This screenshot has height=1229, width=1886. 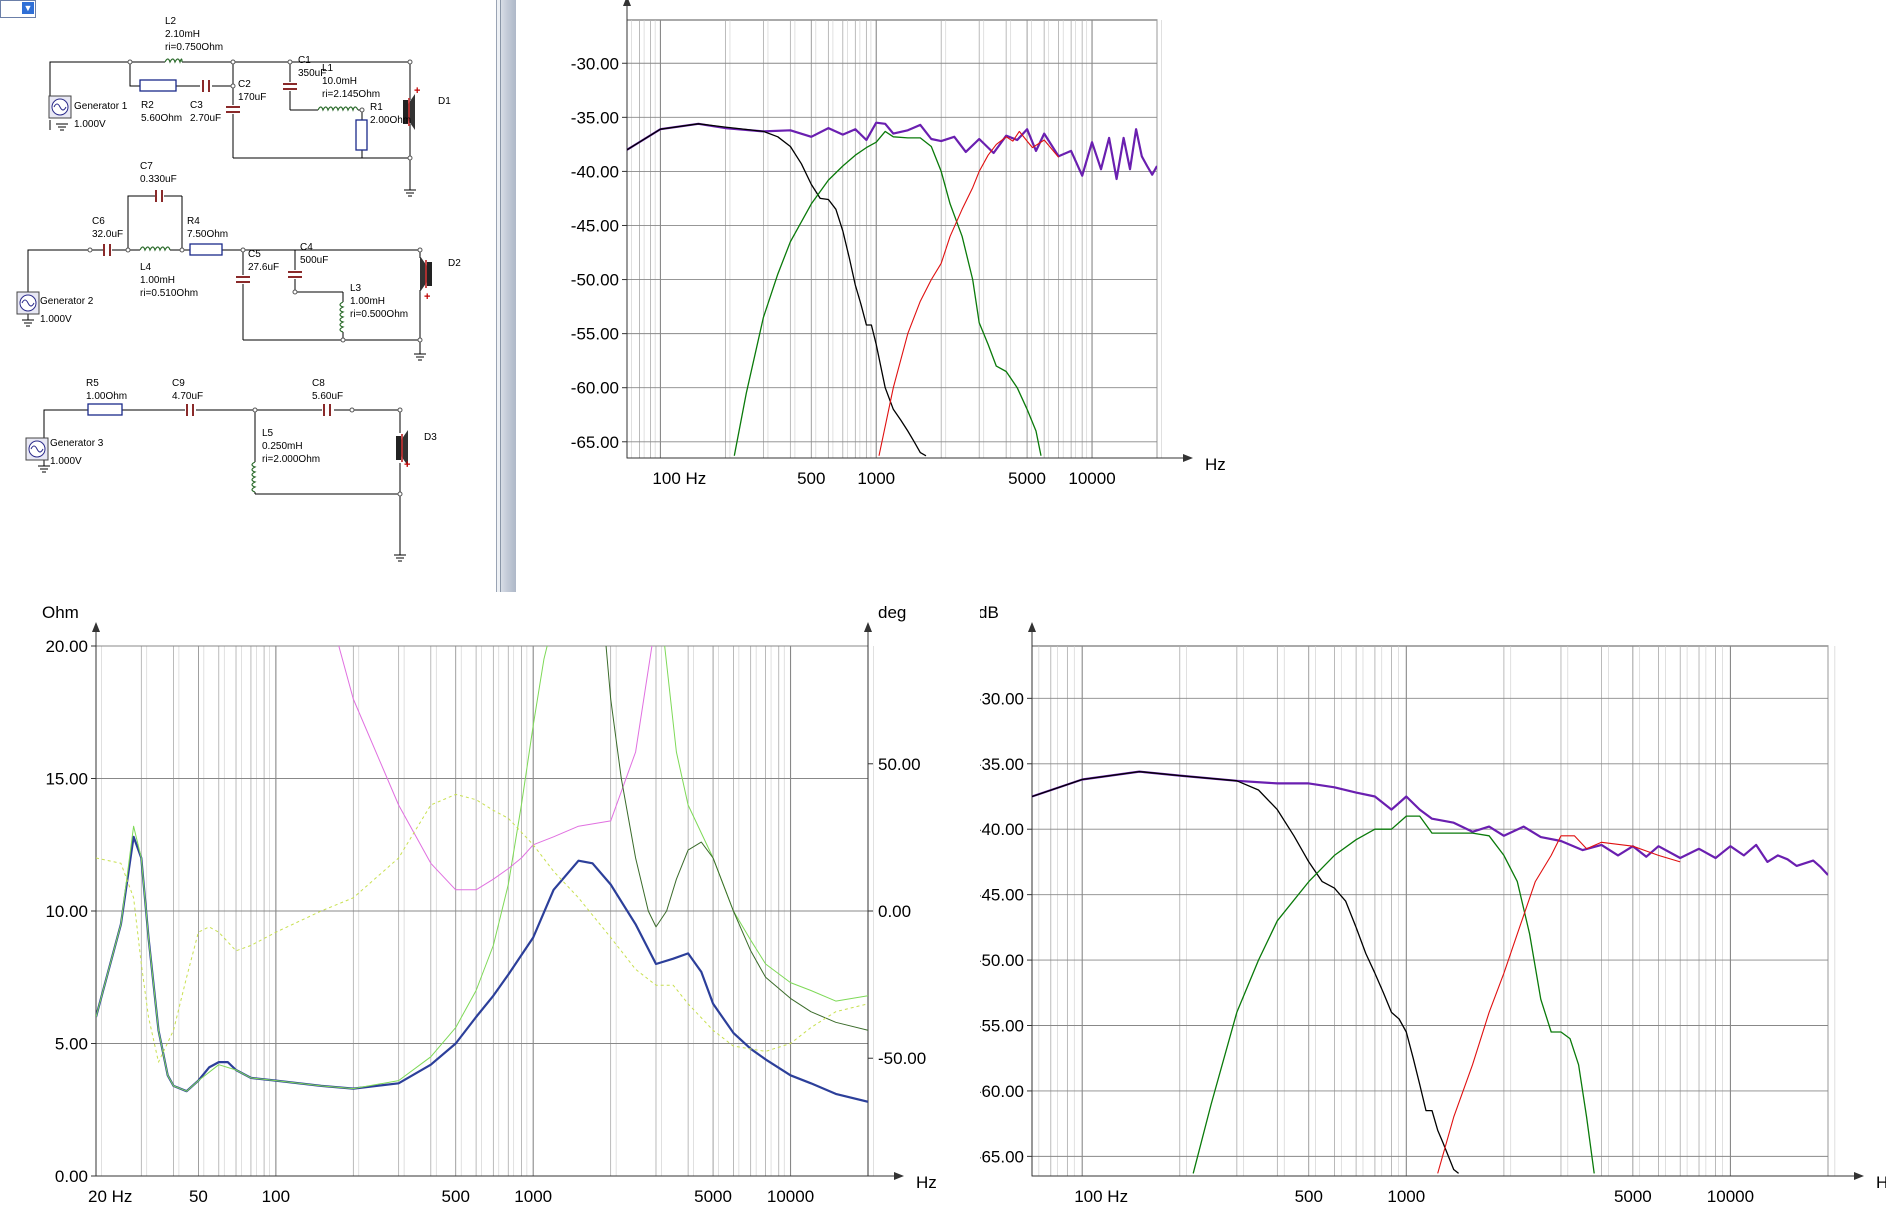 What do you see at coordinates (101, 106) in the screenshot?
I see `label-generator-1: Generator 1` at bounding box center [101, 106].